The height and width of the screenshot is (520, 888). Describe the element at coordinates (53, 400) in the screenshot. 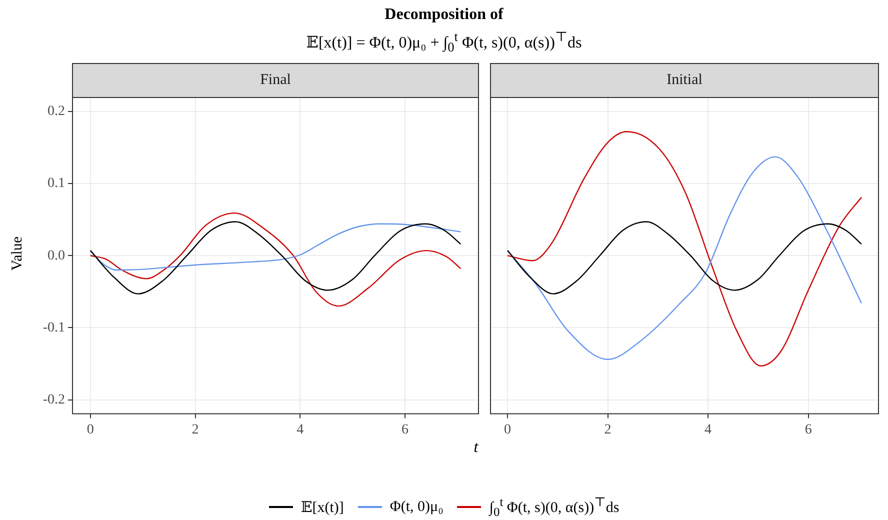

I see `y-tick-label: -0.2` at that location.